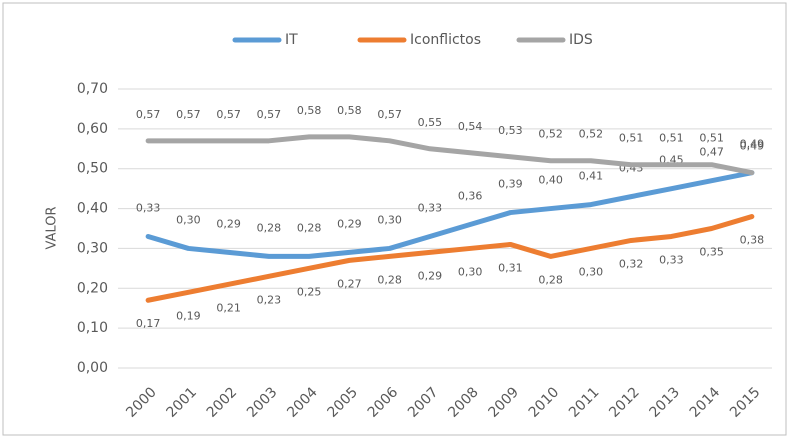 This screenshot has width=789, height=438. Describe the element at coordinates (631, 263) in the screenshot. I see `data-label: 0,32` at that location.